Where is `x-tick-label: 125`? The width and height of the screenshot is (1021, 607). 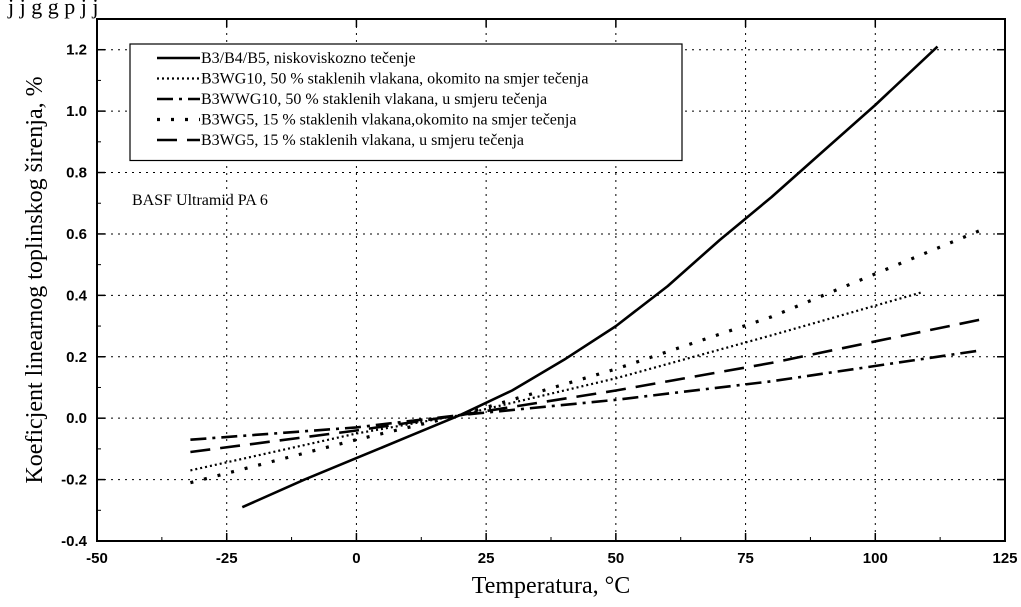
x-tick-label: 125 is located at coordinates (1004, 558).